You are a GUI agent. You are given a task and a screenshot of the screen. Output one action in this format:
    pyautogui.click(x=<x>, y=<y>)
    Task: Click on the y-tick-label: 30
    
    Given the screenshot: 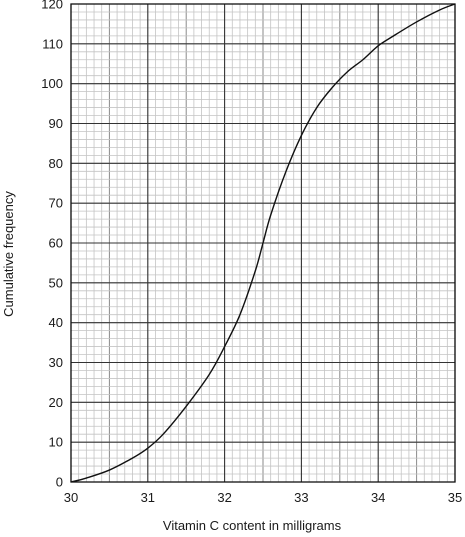 What is the action you would take?
    pyautogui.click(x=56, y=362)
    